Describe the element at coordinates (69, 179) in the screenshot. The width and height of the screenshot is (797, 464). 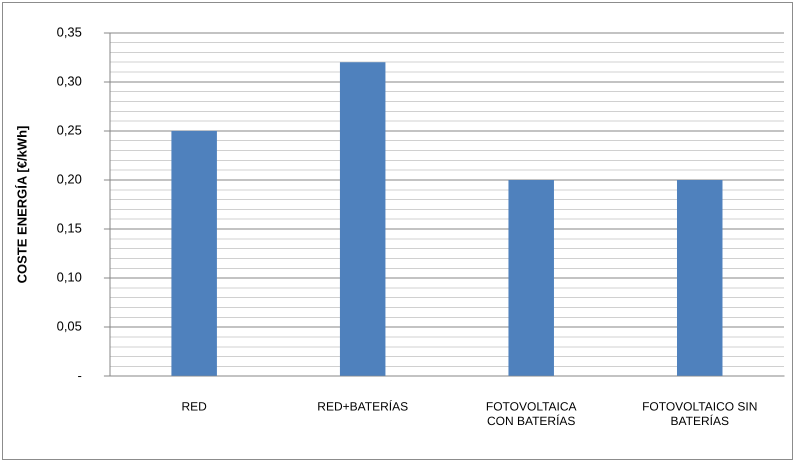
I see `y-tick-label: 0,20` at that location.